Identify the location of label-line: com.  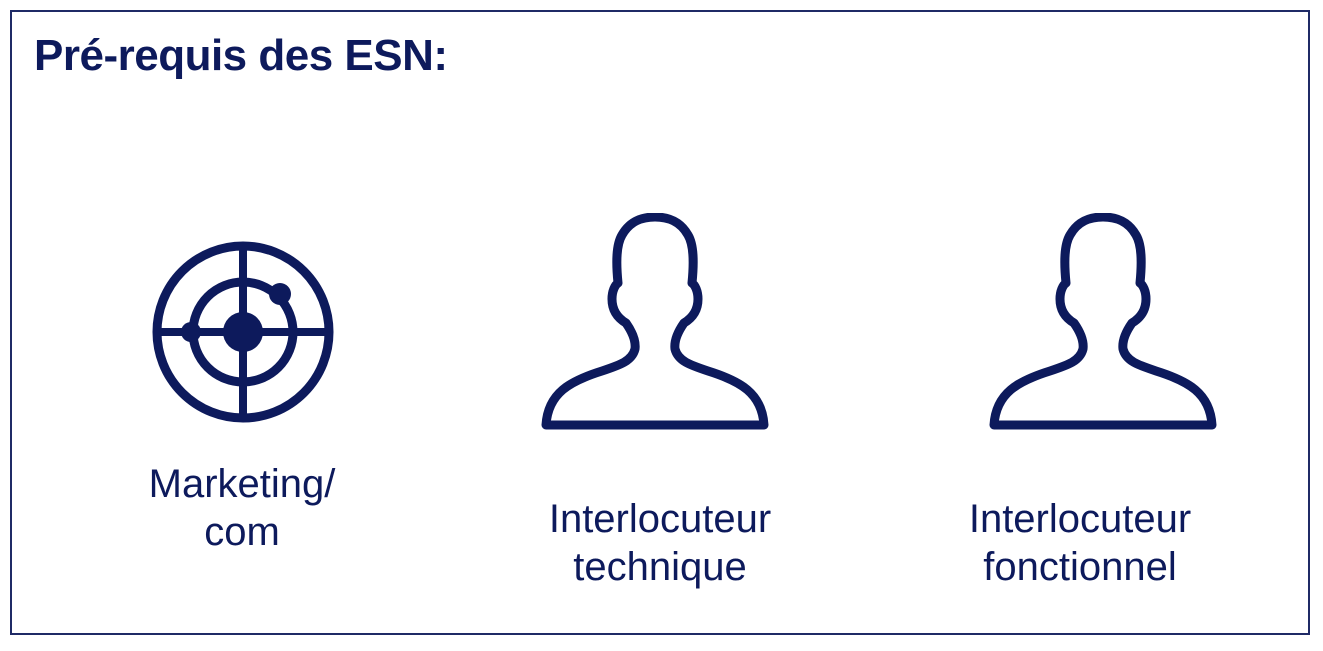
(242, 532).